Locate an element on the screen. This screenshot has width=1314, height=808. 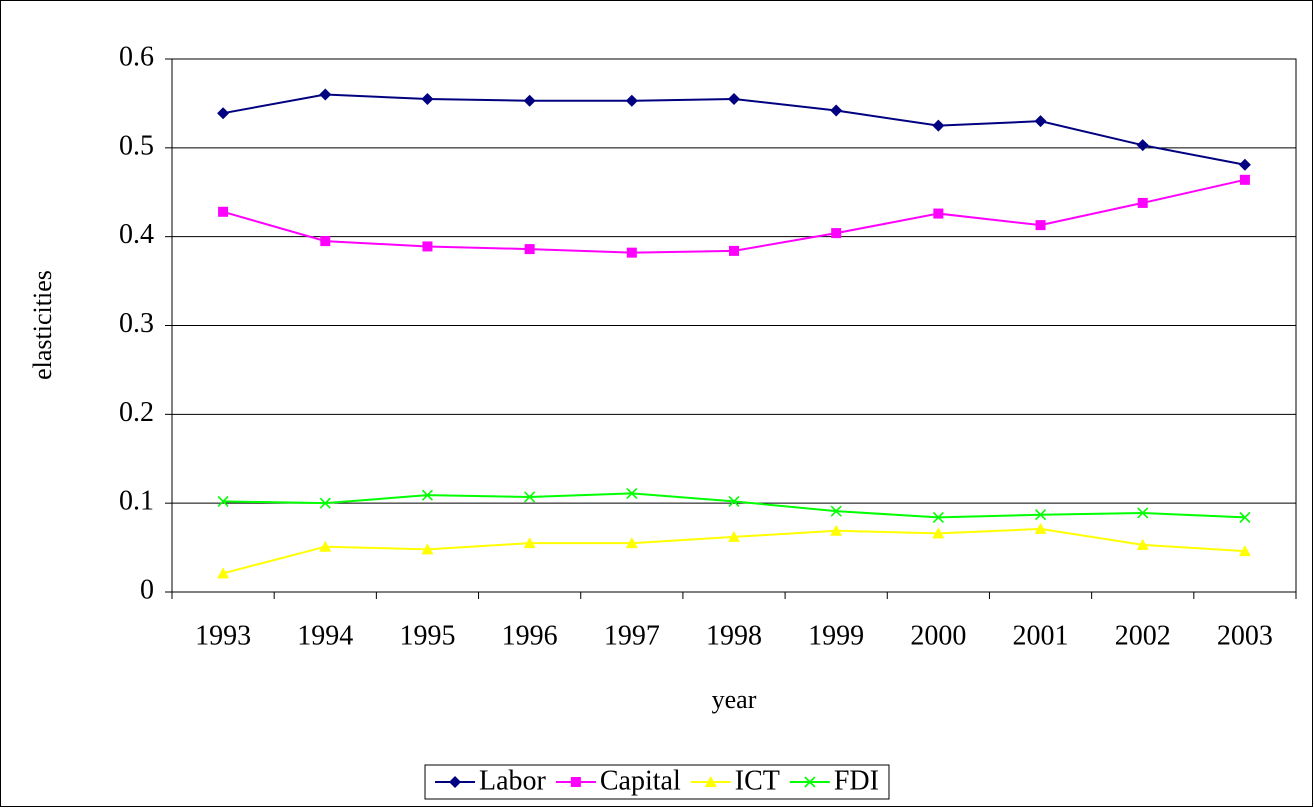
legend-label: Labor is located at coordinates (513, 780).